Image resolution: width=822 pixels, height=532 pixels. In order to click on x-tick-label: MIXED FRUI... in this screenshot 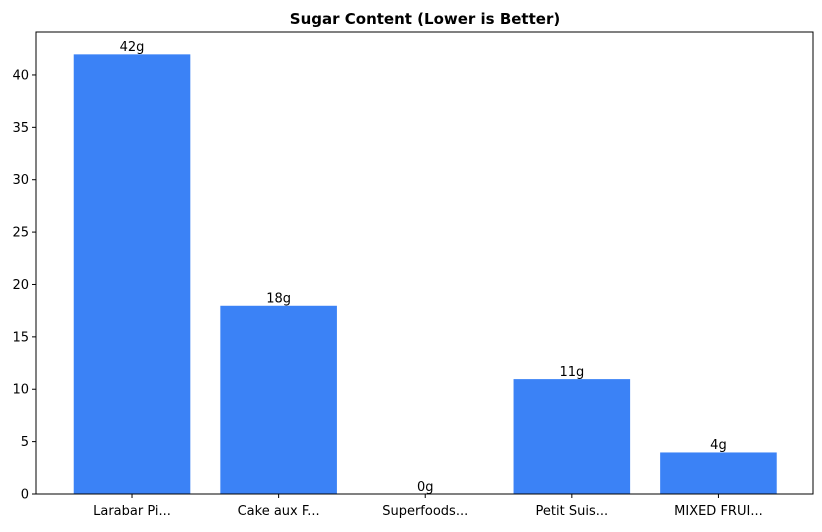, I will do `click(718, 511)`.